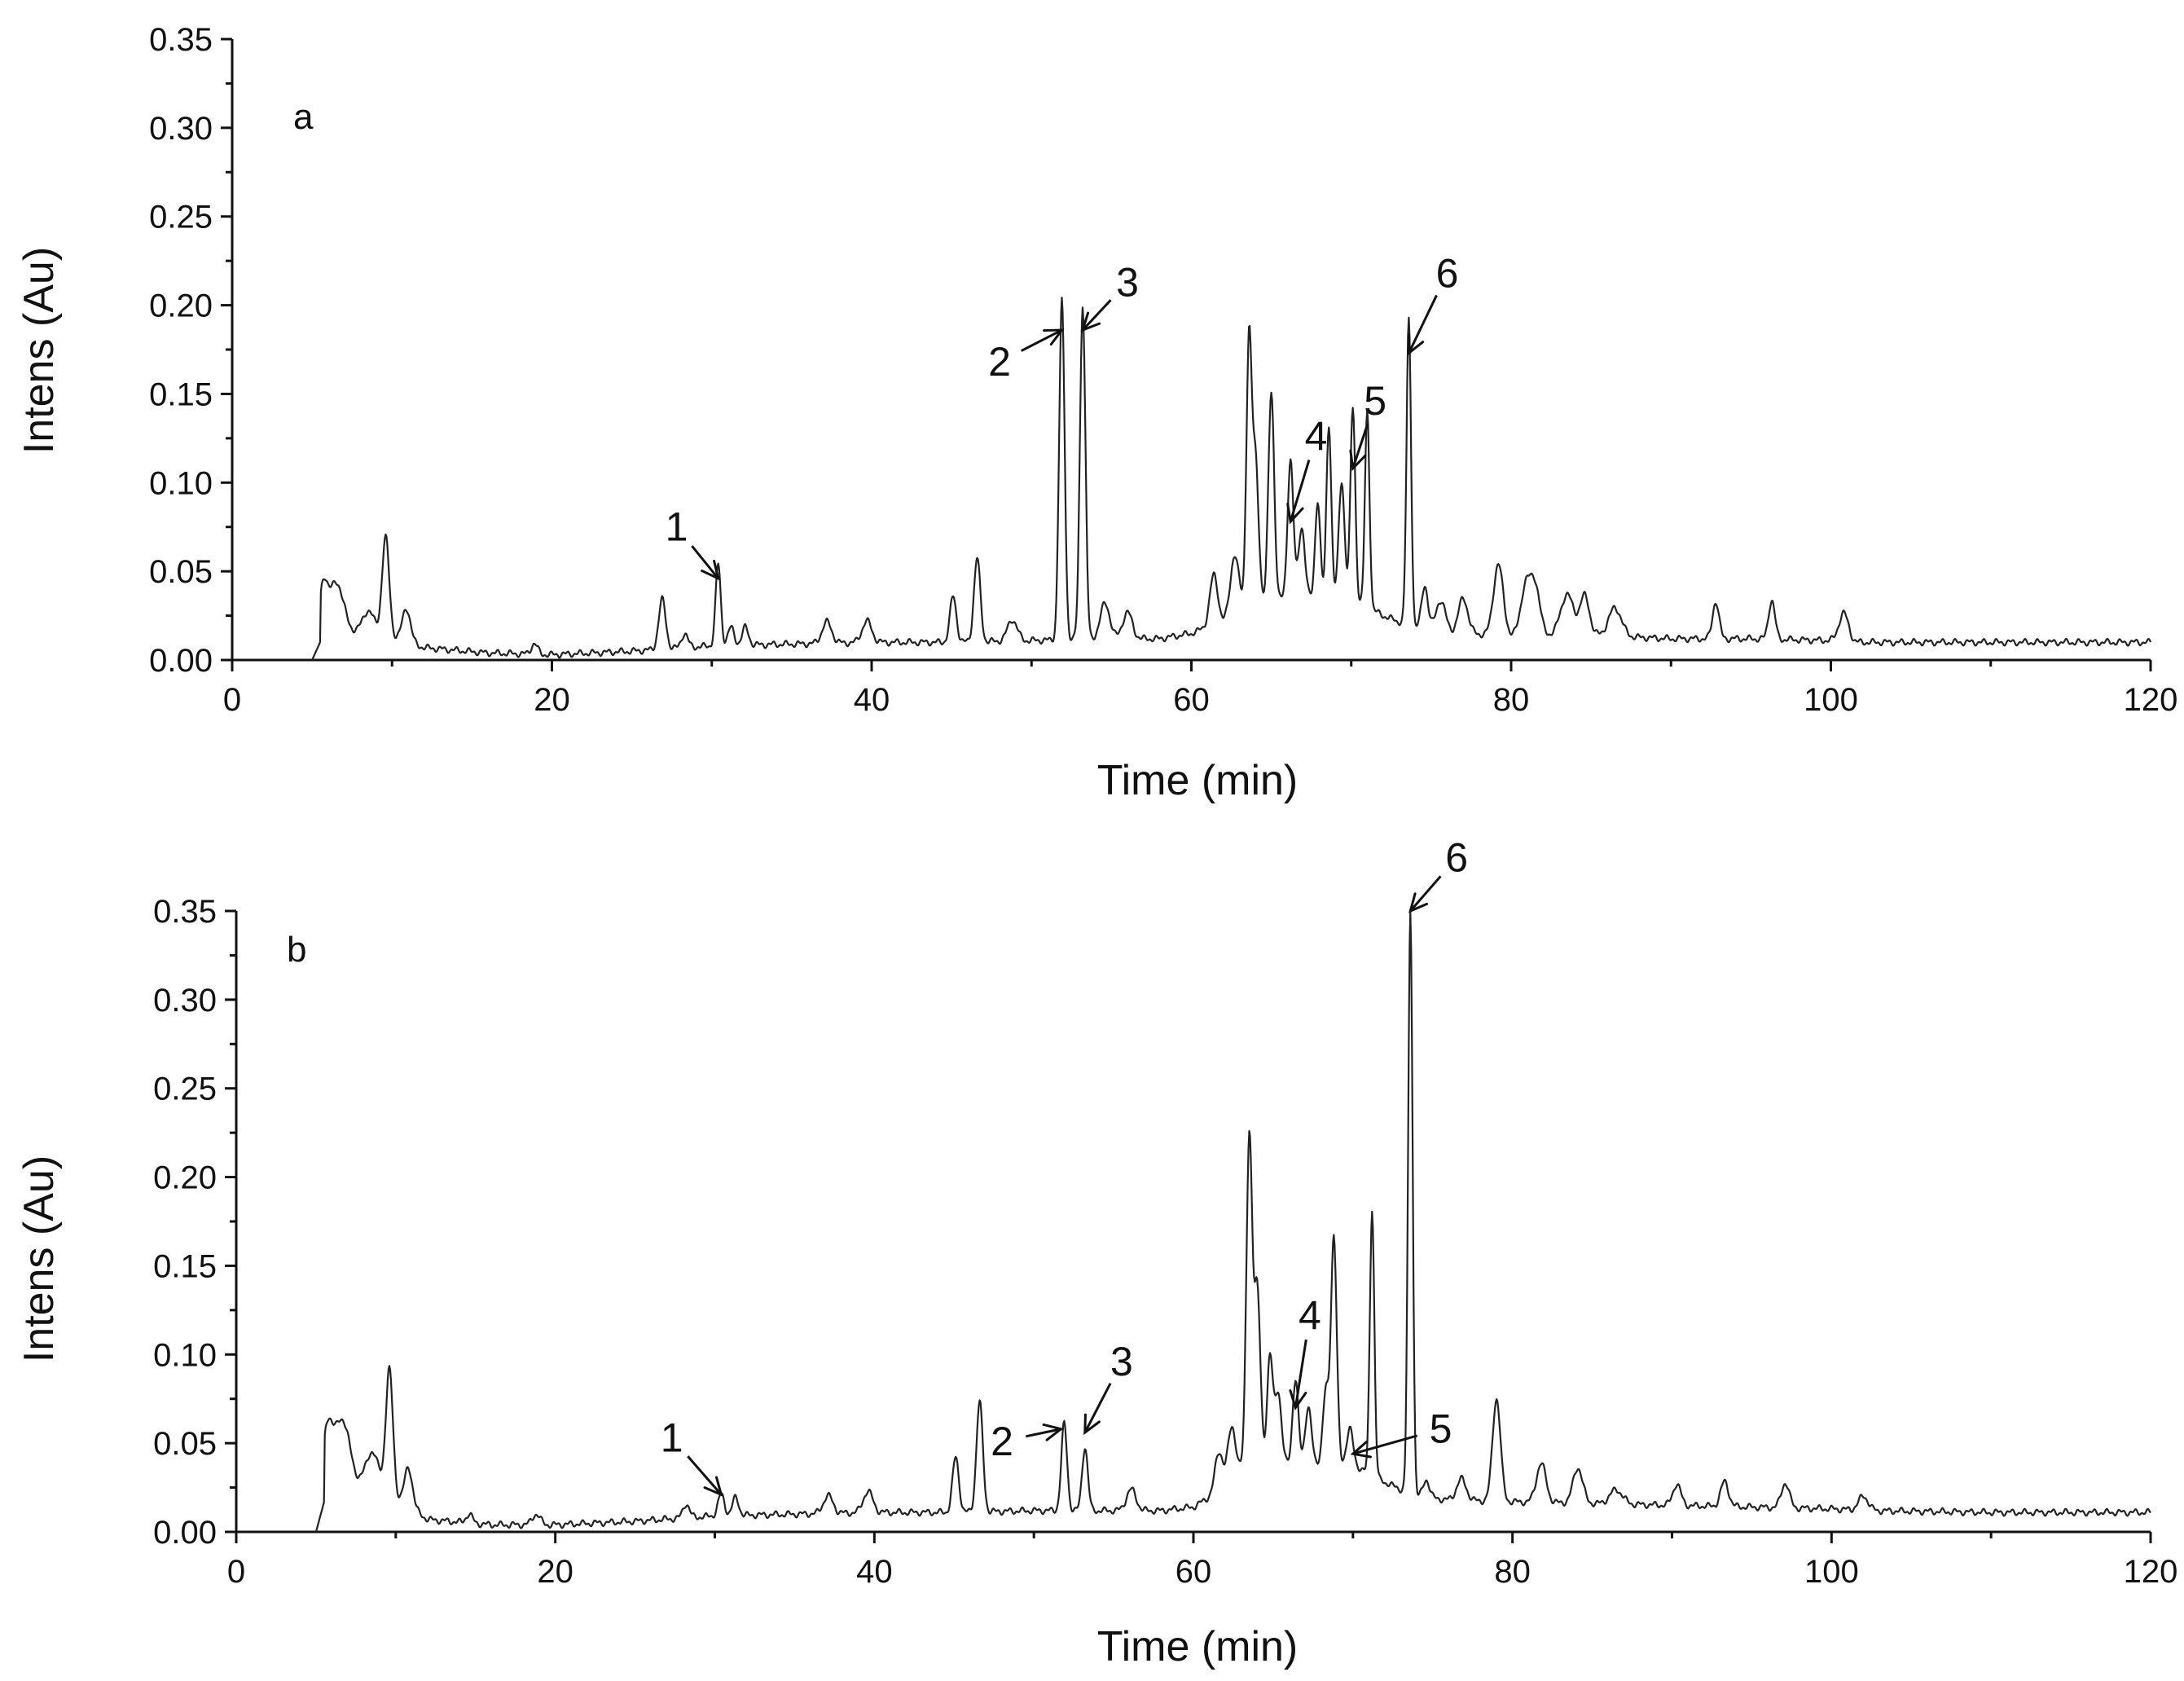 The width and height of the screenshot is (2184, 1681). Describe the element at coordinates (39, 1258) in the screenshot. I see `y-axis-title-b: Intens (Au)` at that location.